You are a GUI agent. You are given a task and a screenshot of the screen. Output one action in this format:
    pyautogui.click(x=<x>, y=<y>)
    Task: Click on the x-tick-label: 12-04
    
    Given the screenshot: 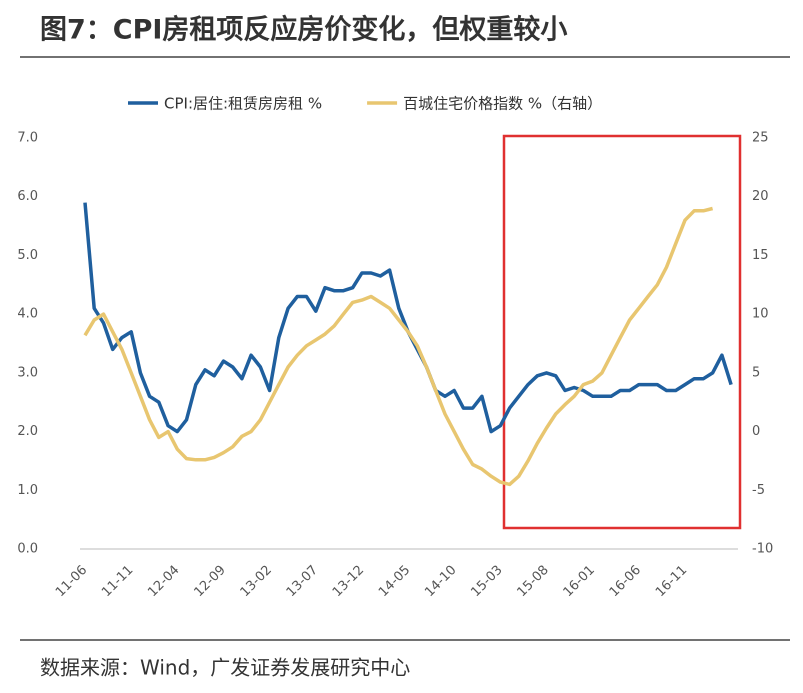 What is the action you would take?
    pyautogui.click(x=163, y=581)
    